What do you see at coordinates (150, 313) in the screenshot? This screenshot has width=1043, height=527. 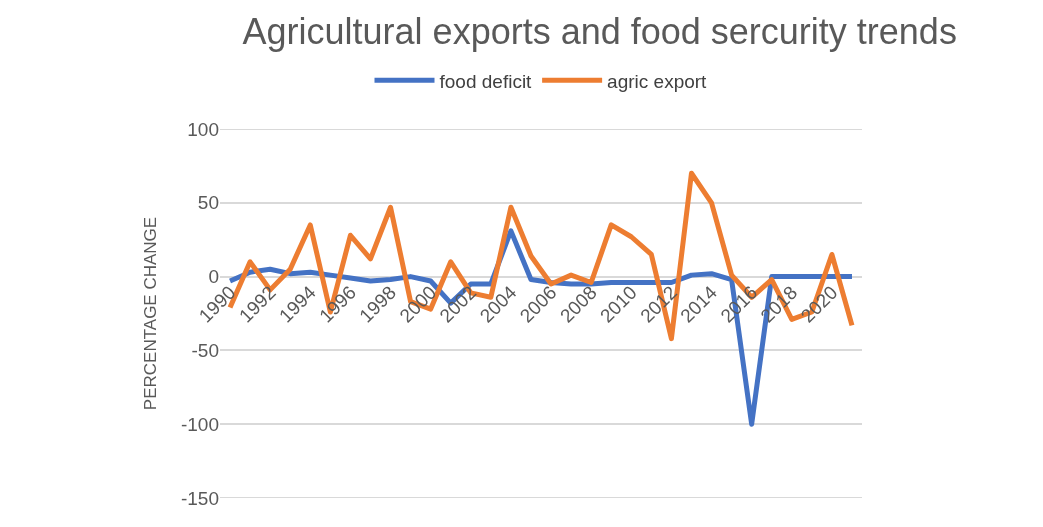 I see `y-axis-title: PERCENTAGE CHANGE` at bounding box center [150, 313].